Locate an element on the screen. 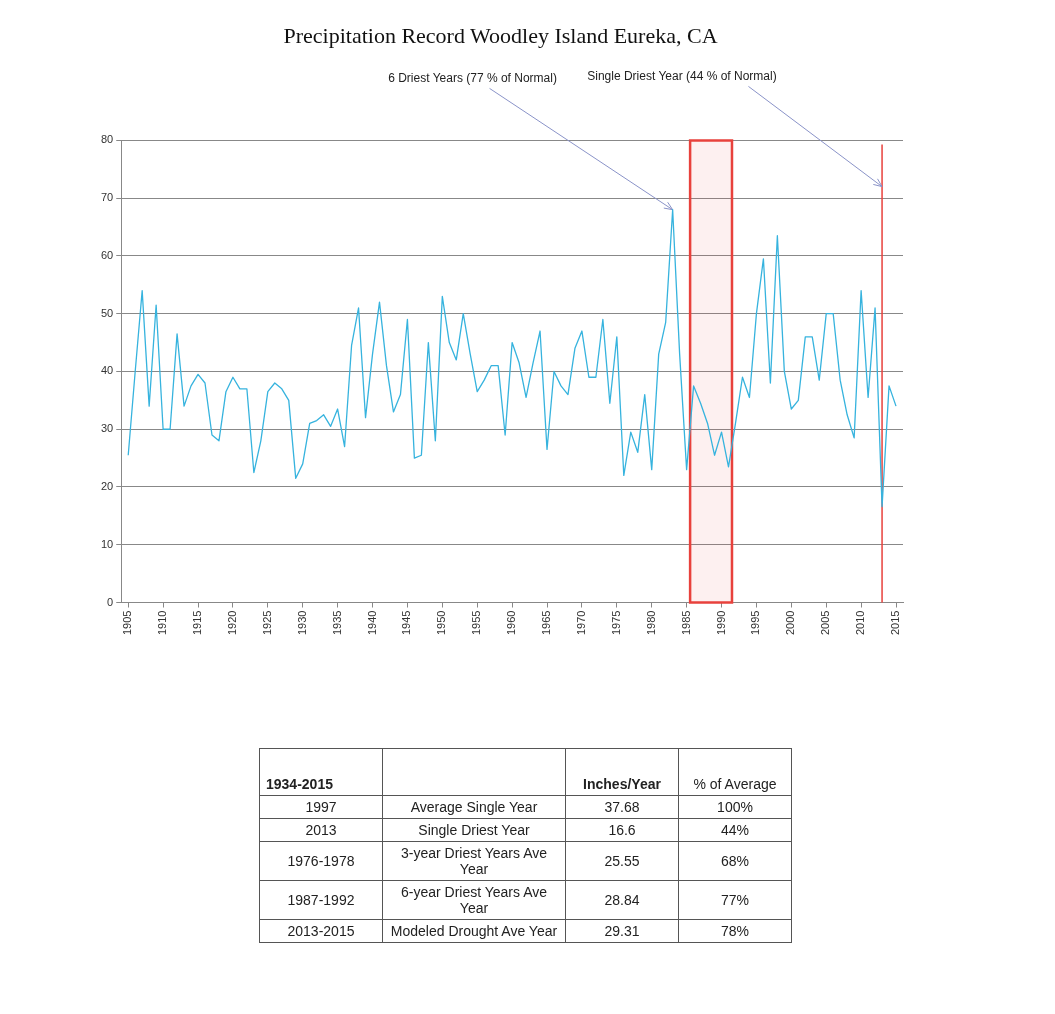  x-tick-label: 1985 is located at coordinates (685, 623).